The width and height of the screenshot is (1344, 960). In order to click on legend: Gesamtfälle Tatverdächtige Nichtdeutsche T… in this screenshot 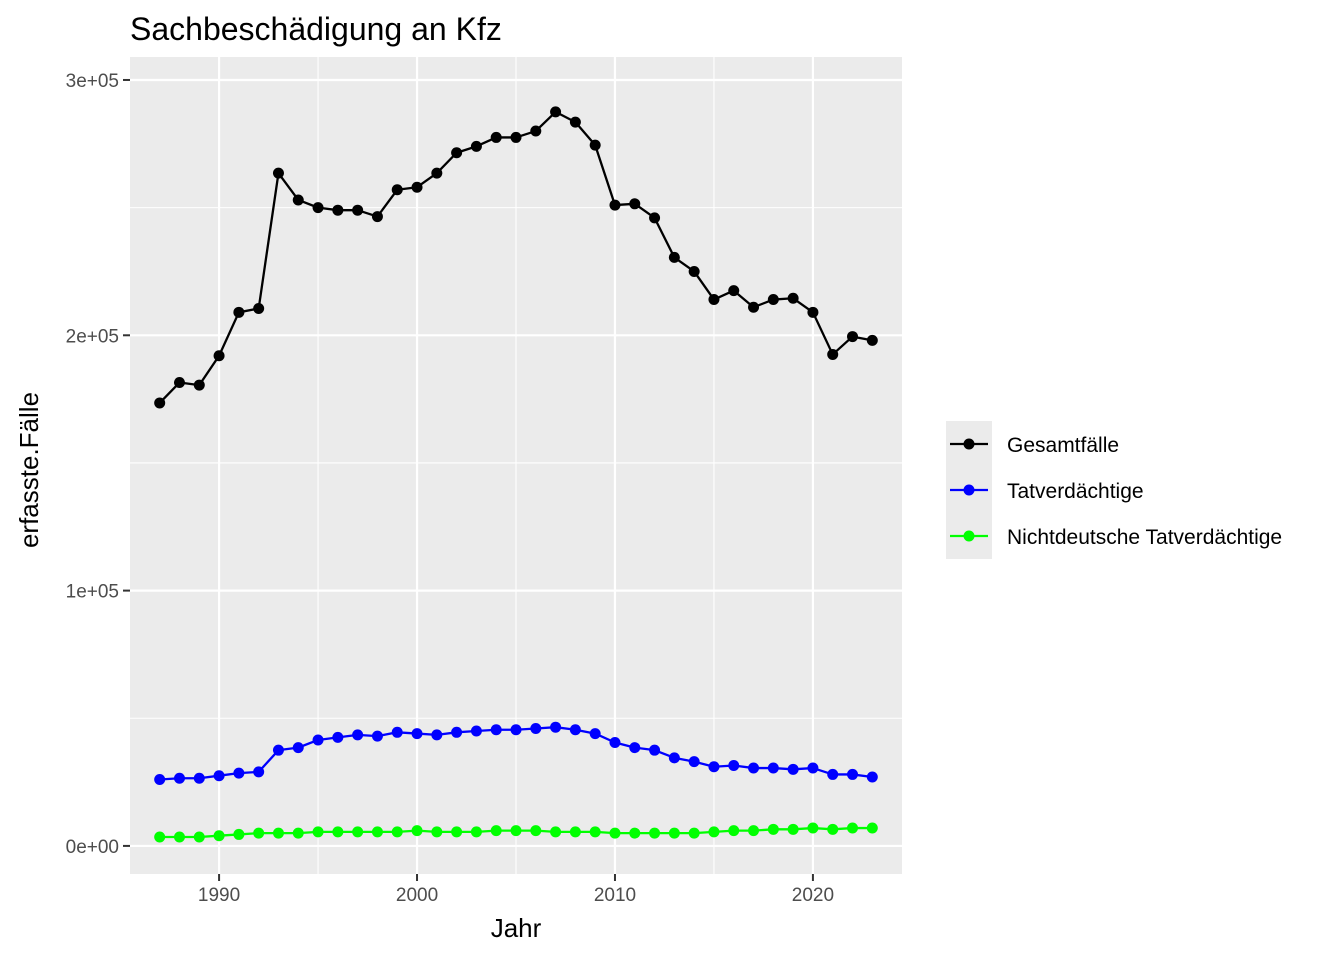, I will do `click(1114, 490)`.